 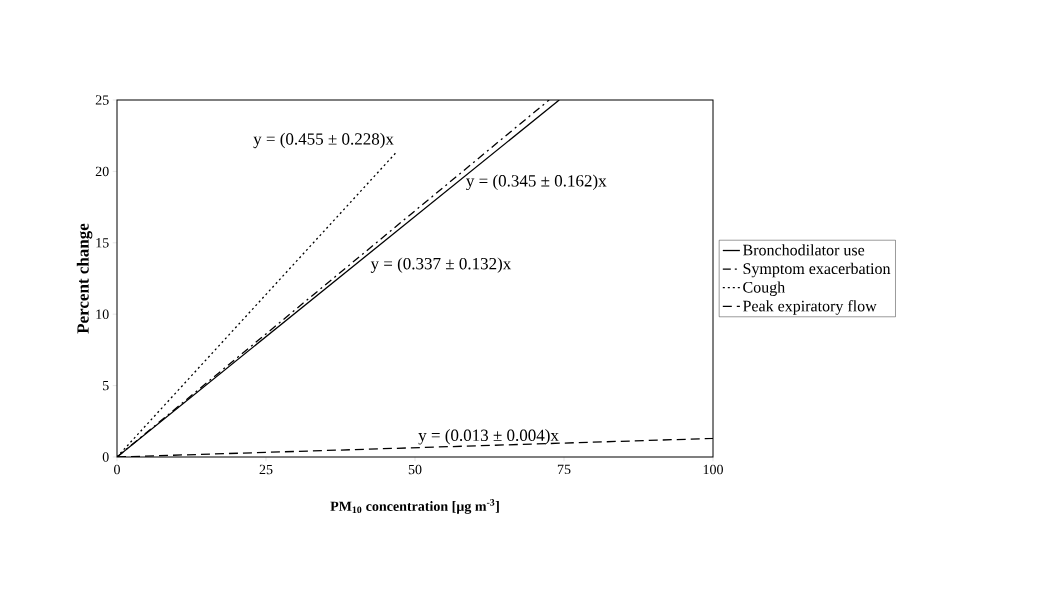 I want to click on x-tick-label: 75, so click(x=564, y=469).